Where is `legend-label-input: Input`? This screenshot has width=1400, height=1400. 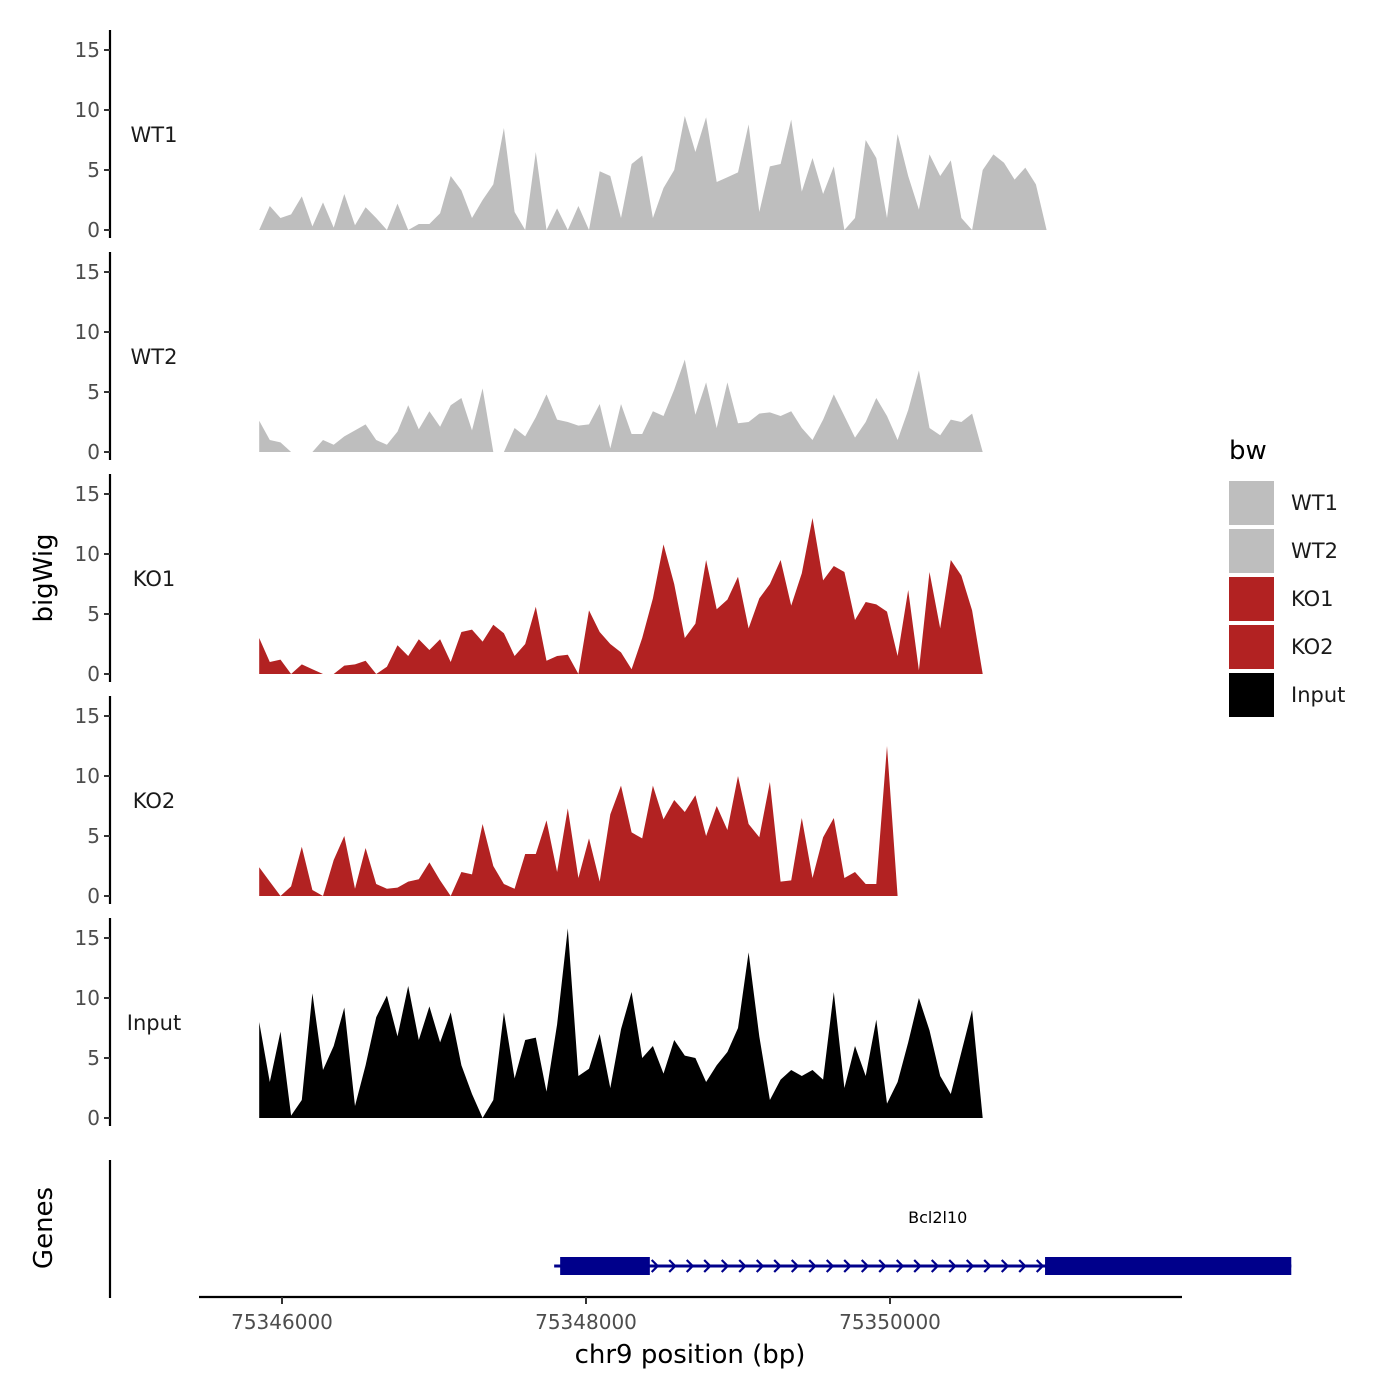
legend-label-input: Input is located at coordinates (1318, 695).